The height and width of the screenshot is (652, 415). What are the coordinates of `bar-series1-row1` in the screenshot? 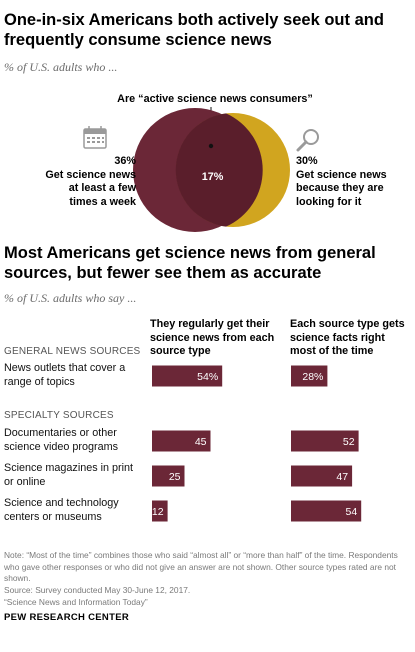 It's located at (187, 376).